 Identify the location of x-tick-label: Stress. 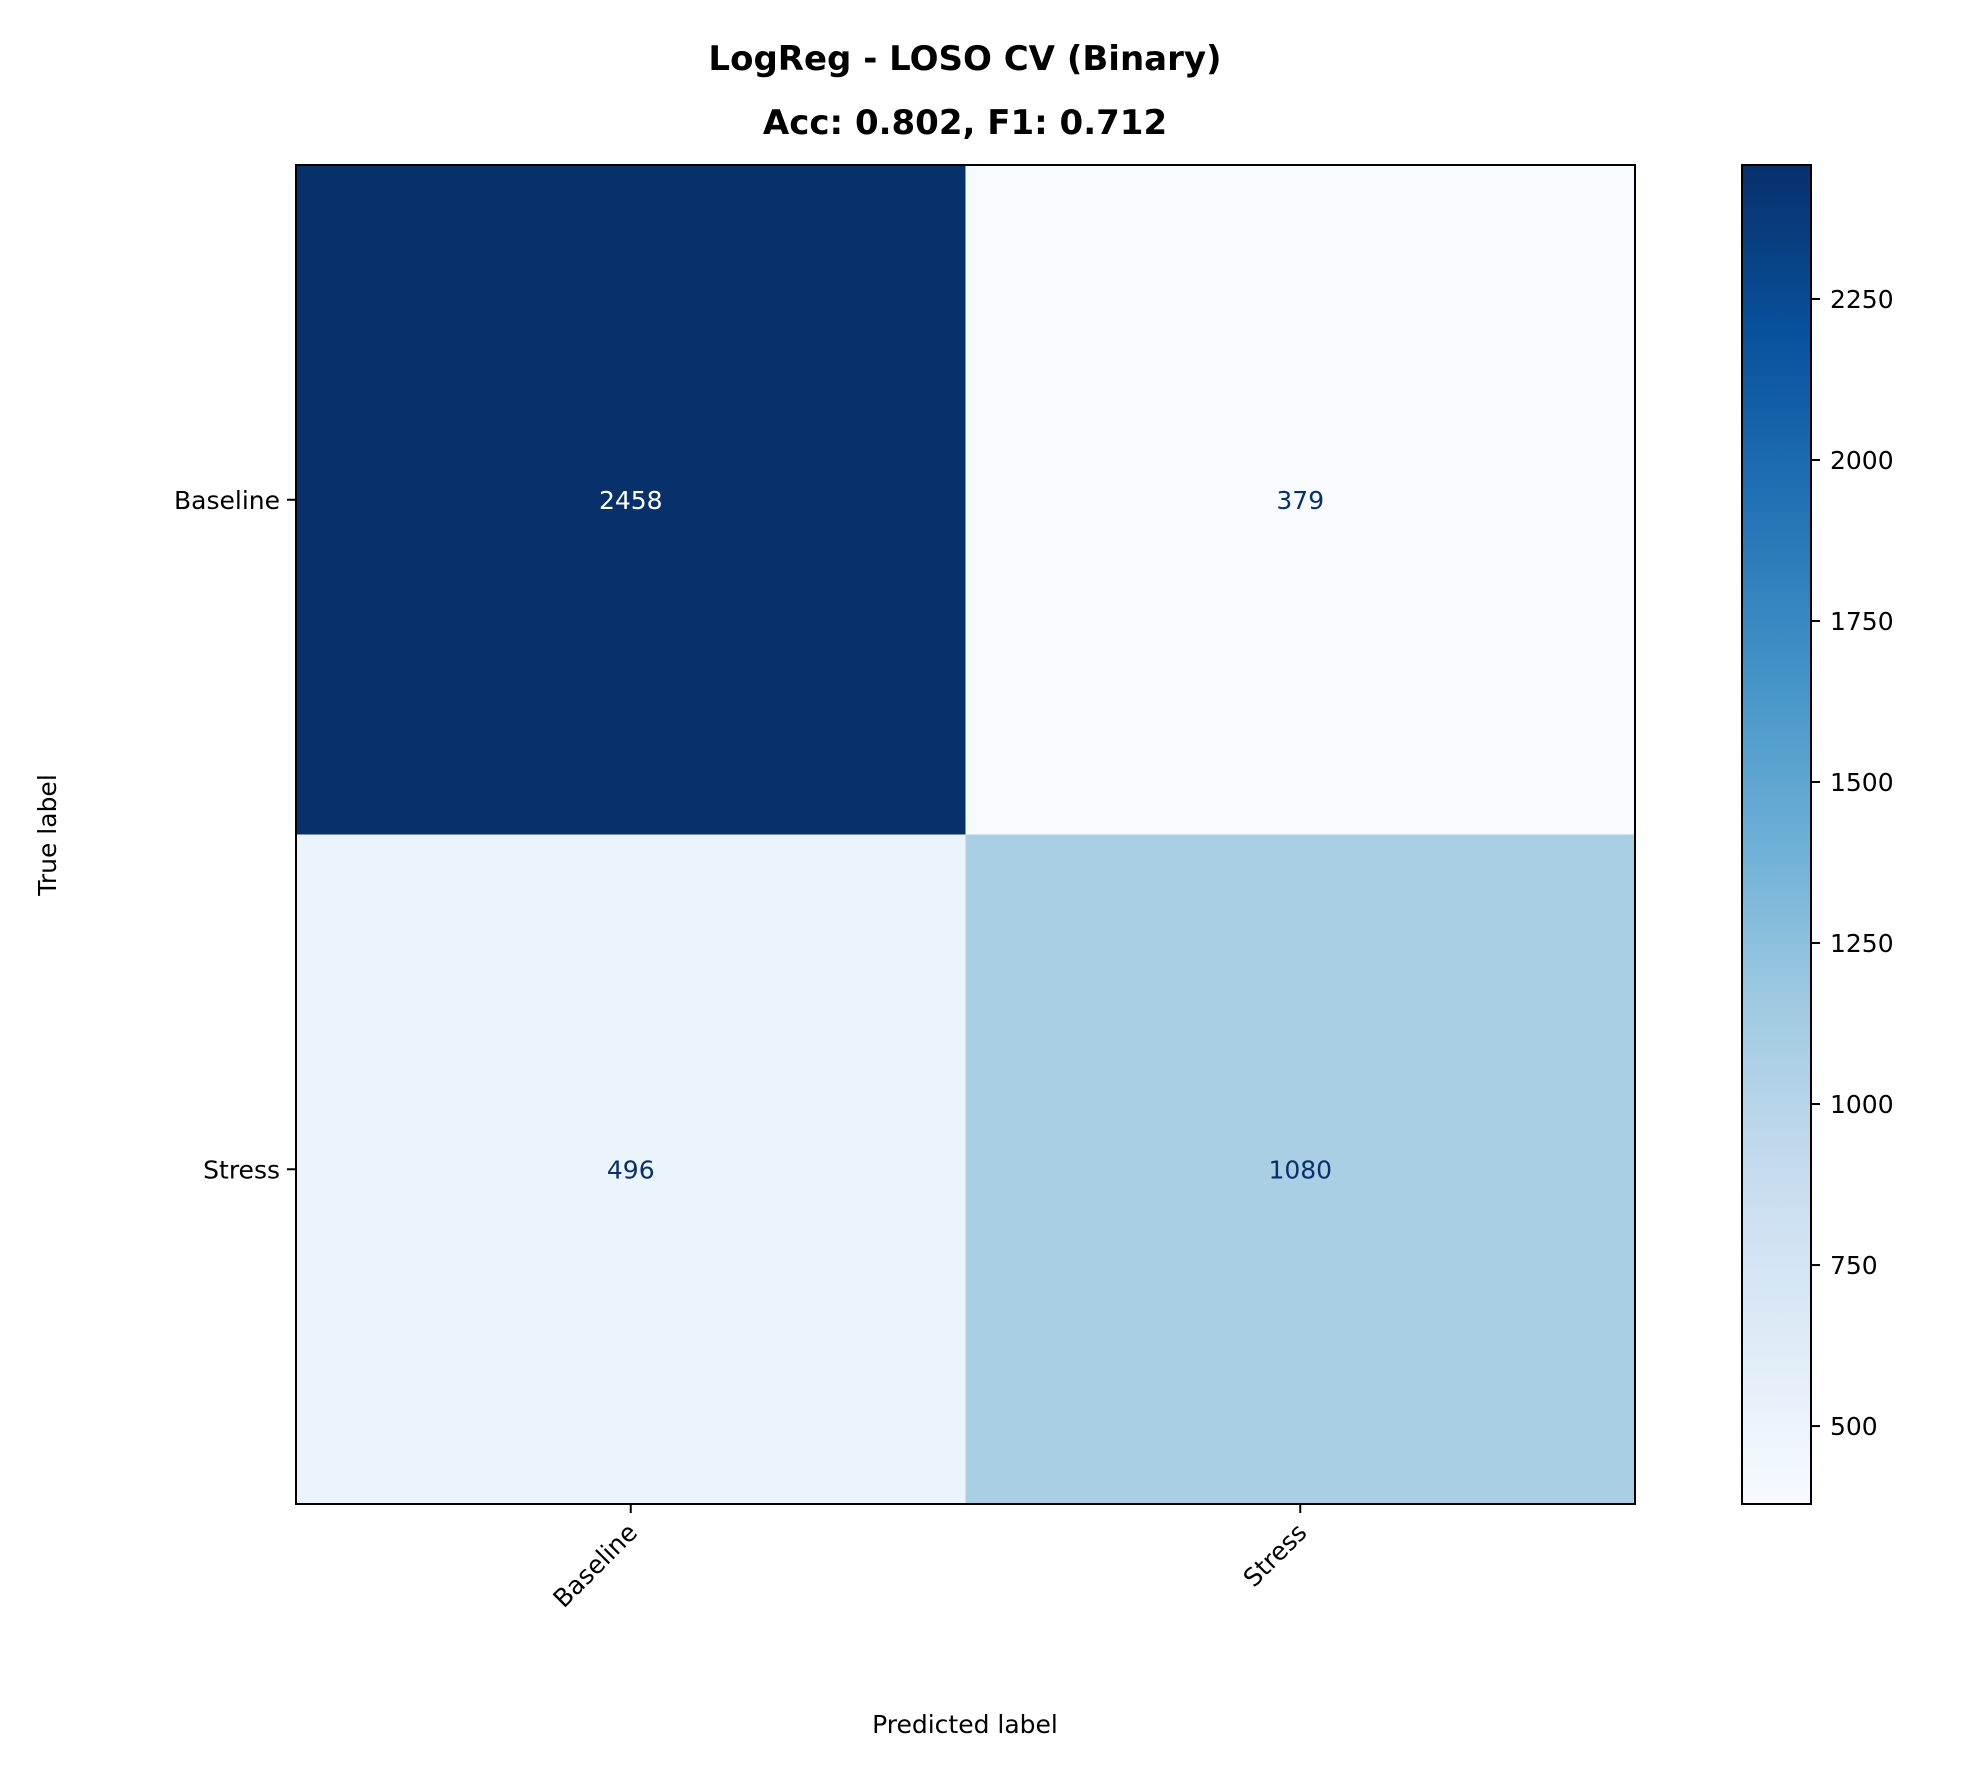
(1275, 1555).